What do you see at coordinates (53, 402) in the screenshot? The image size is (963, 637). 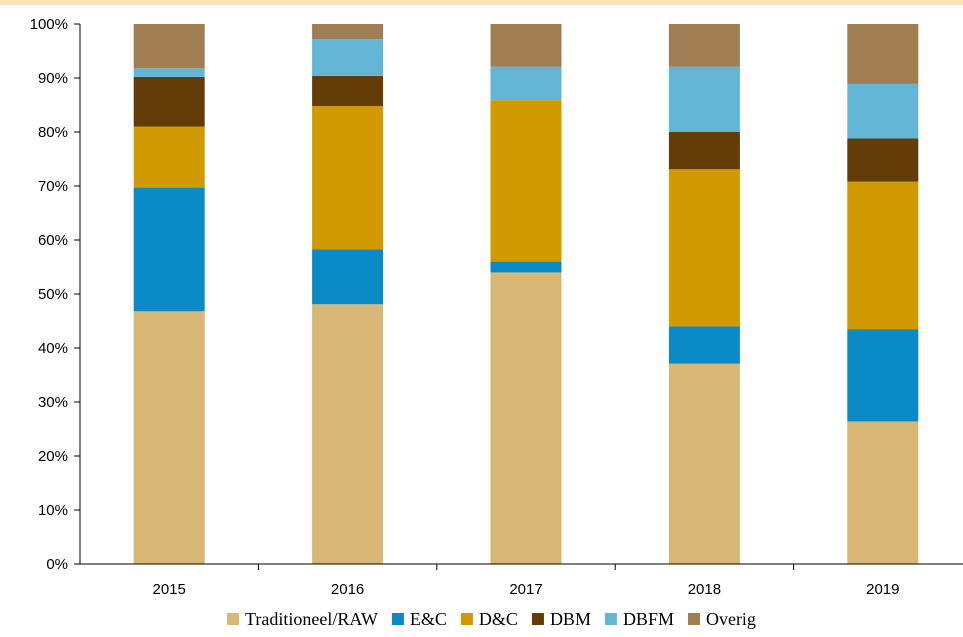 I see `y-tick-label: 30%` at bounding box center [53, 402].